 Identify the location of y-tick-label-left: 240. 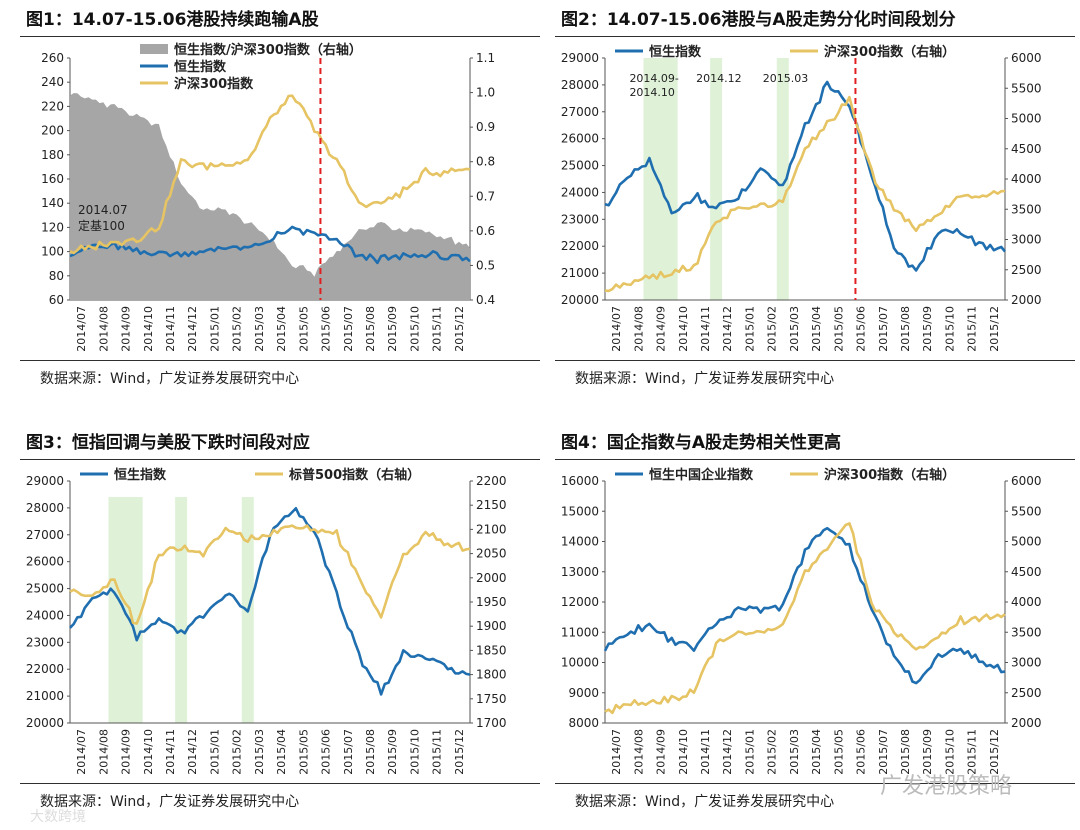
(52, 82).